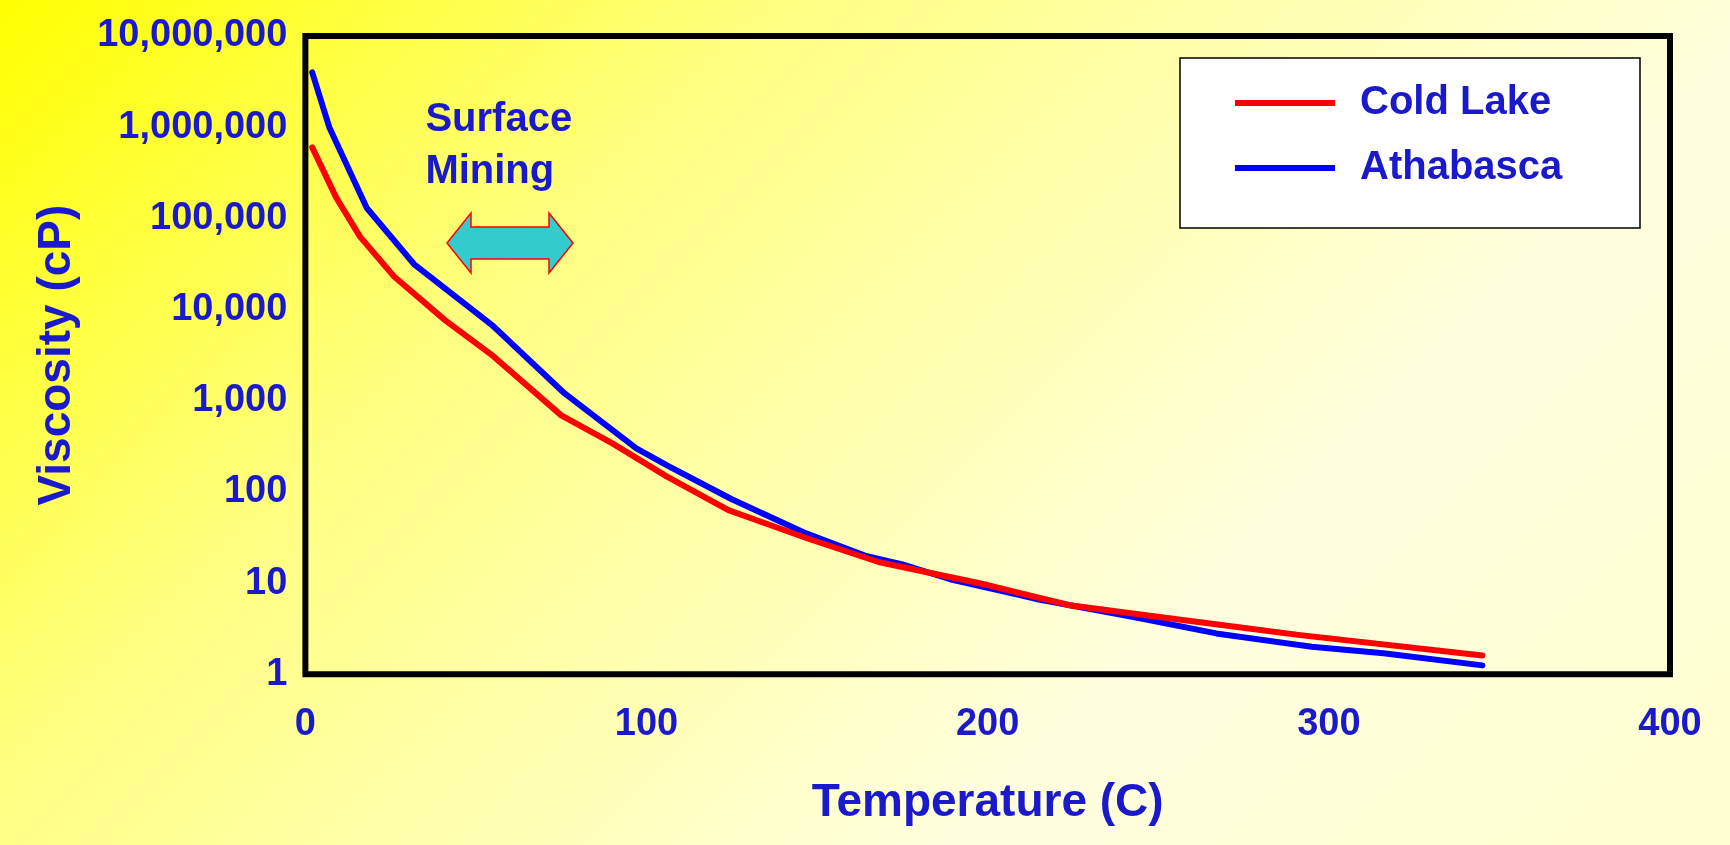 This screenshot has width=1730, height=845. What do you see at coordinates (277, 671) in the screenshot?
I see `y-tick-label: 1` at bounding box center [277, 671].